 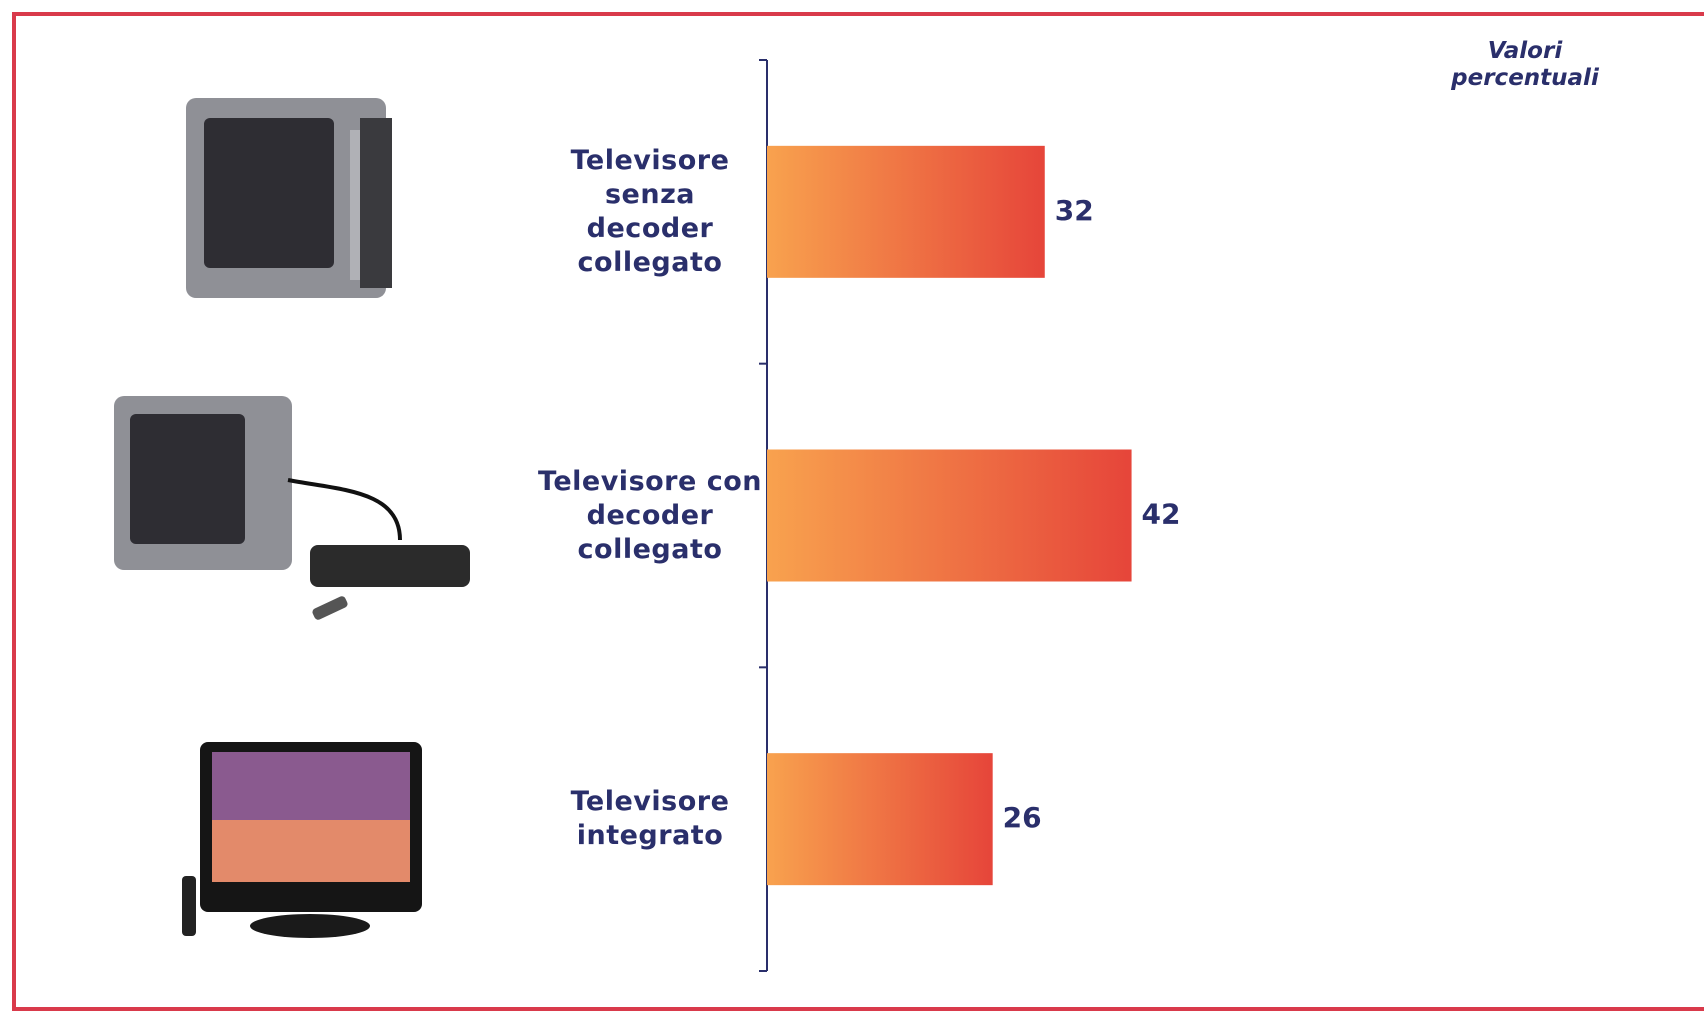 I want to click on category-label: Televisore con decoder collegato, so click(x=650, y=515).